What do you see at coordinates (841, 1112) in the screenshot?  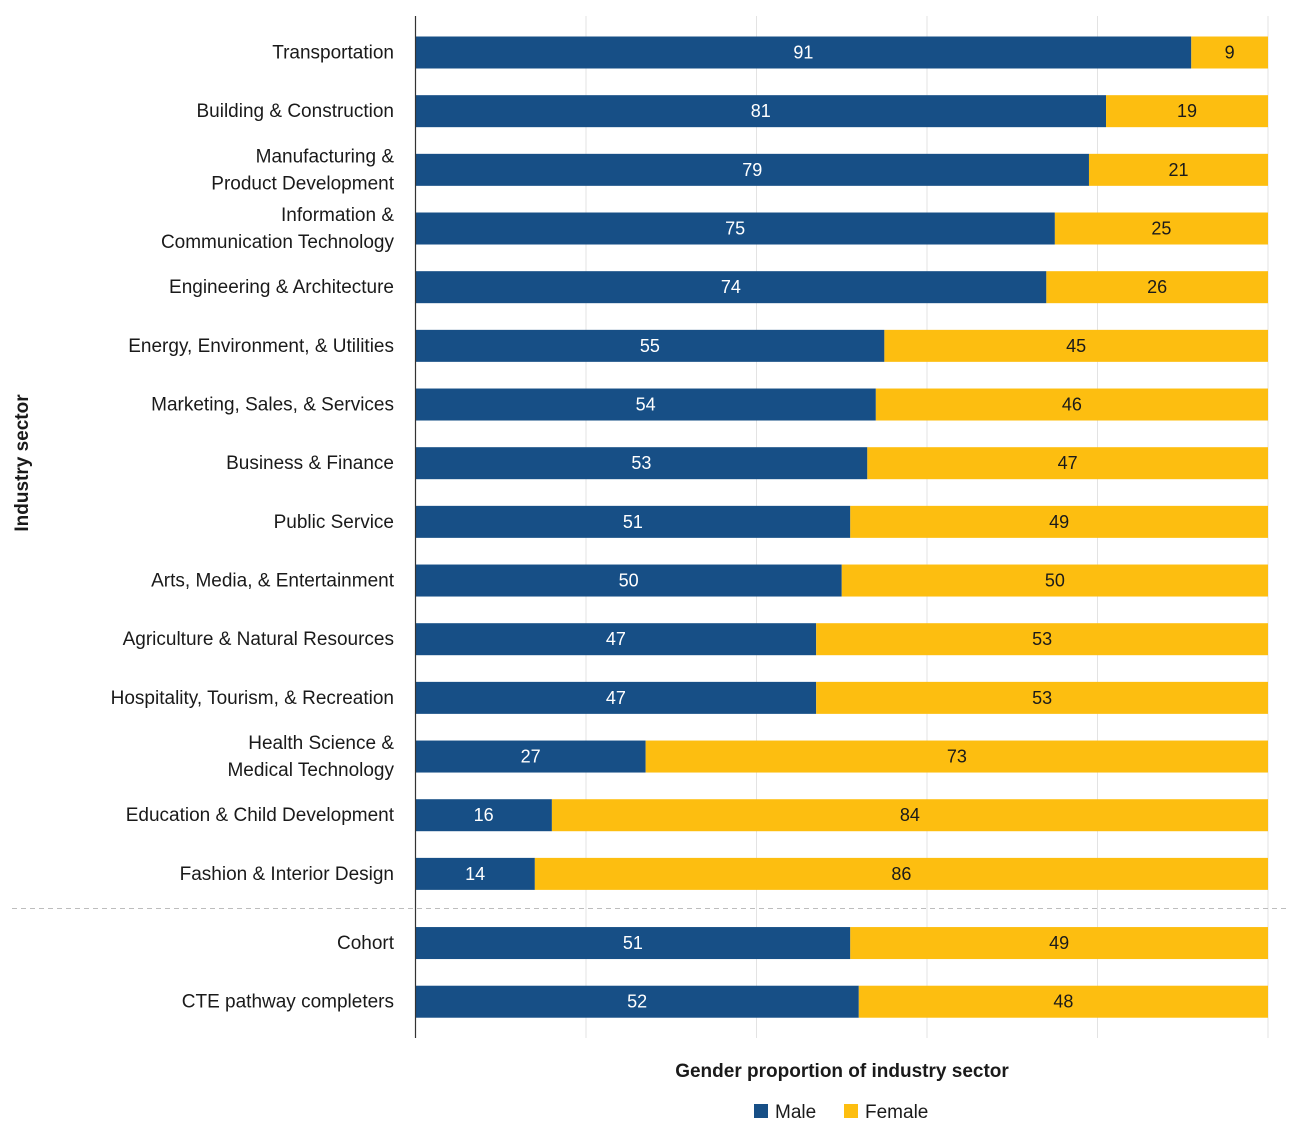 I see `legend: Male Female` at bounding box center [841, 1112].